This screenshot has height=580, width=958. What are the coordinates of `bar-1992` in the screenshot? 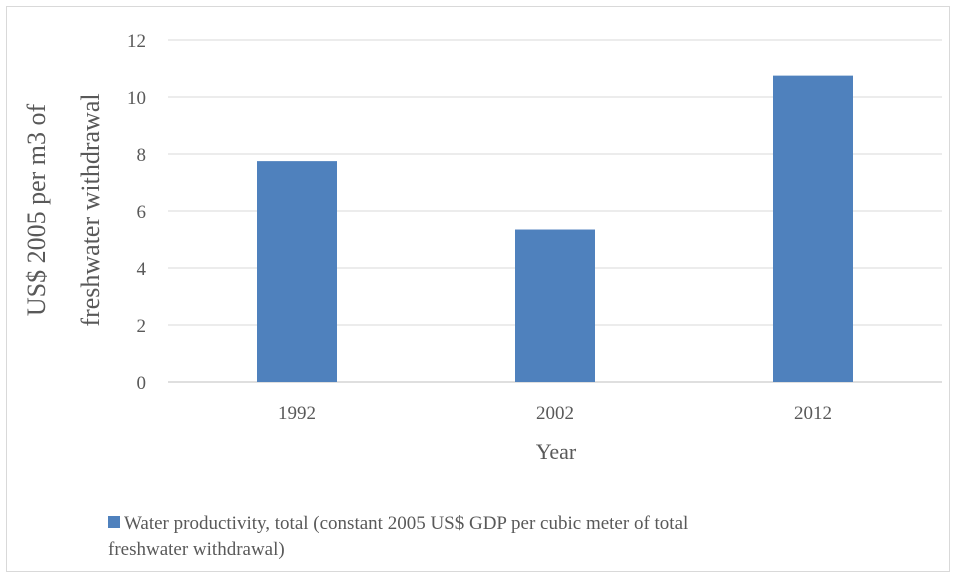 It's located at (297, 271).